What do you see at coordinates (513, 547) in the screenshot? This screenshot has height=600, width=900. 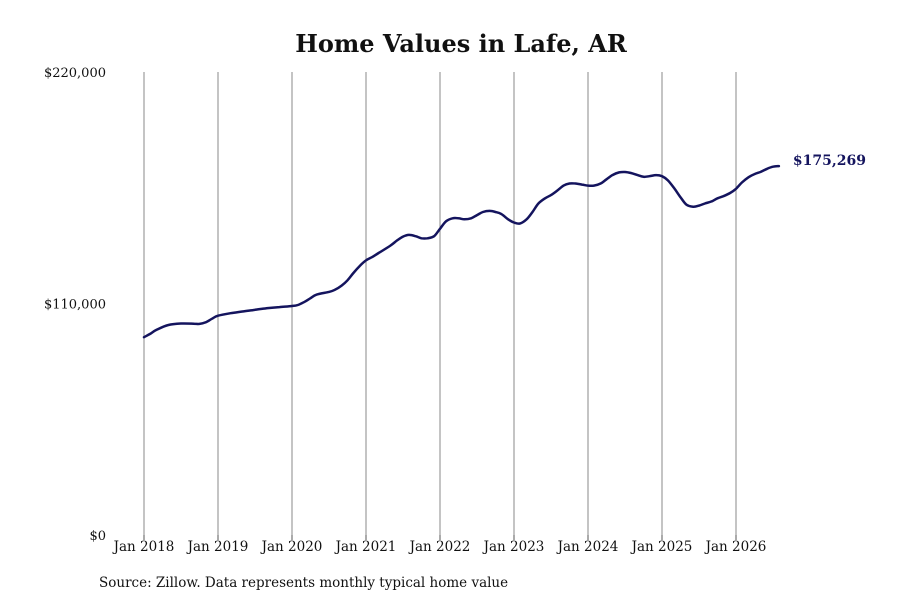 I see `x-tick-label: Jan 2023` at bounding box center [513, 547].